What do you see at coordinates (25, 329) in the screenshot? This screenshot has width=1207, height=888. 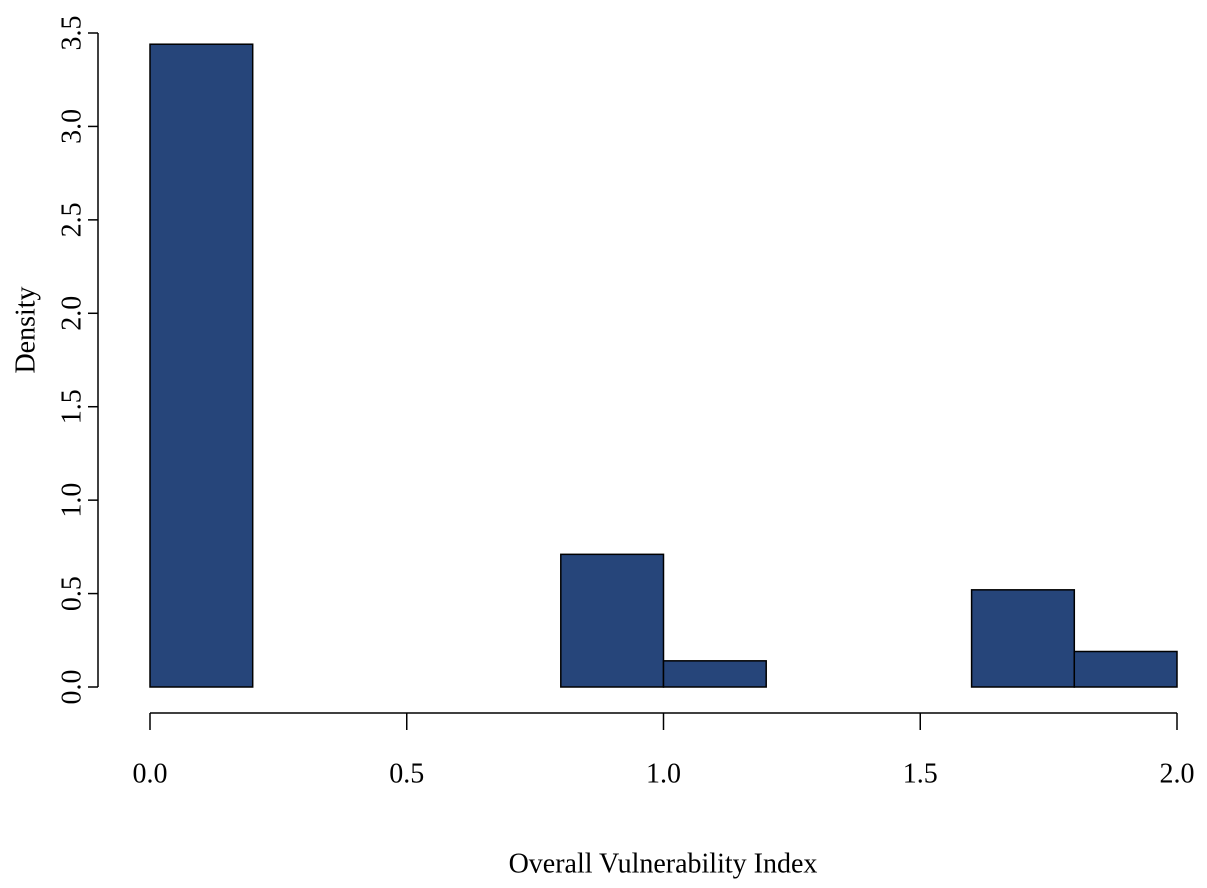 I see `y-axis-title: Density` at bounding box center [25, 329].